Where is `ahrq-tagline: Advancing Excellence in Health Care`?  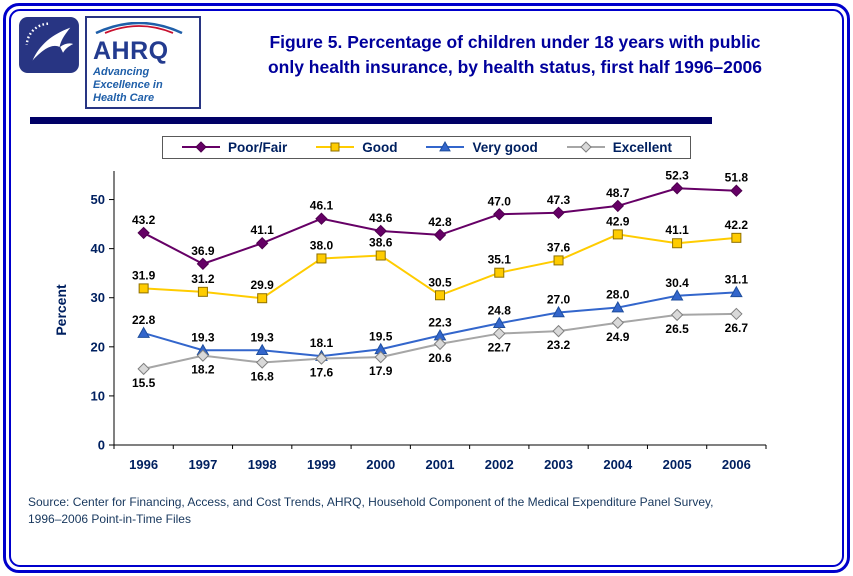
ahrq-tagline: Advancing Excellence in Health Care is located at coordinates (143, 85).